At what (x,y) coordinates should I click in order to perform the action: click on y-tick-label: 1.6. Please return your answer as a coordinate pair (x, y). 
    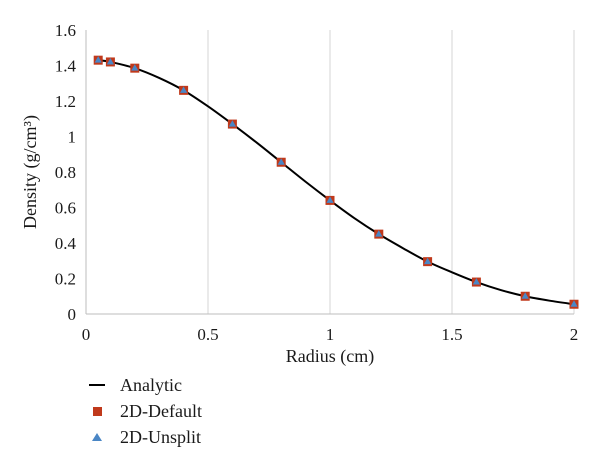
    Looking at the image, I should click on (65, 30).